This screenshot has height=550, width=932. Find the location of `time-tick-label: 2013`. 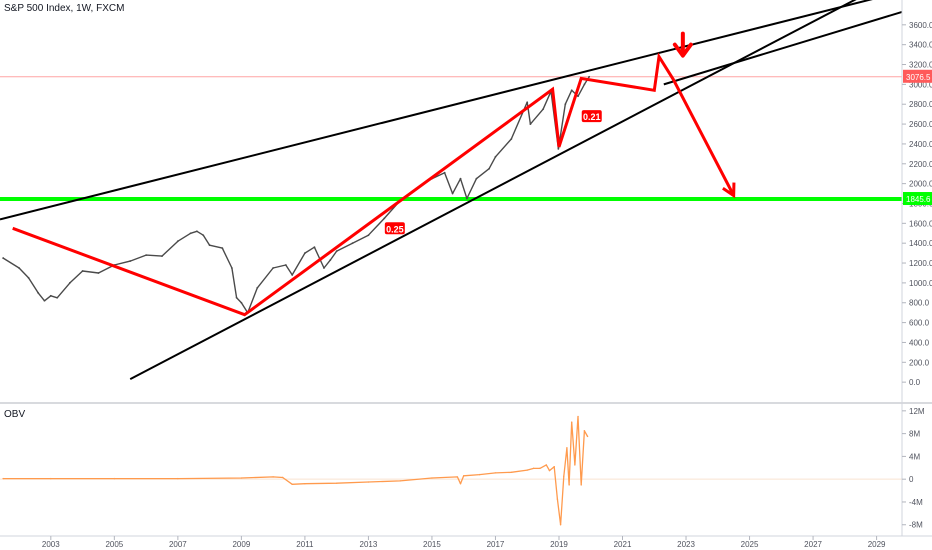

time-tick-label: 2013 is located at coordinates (369, 544).